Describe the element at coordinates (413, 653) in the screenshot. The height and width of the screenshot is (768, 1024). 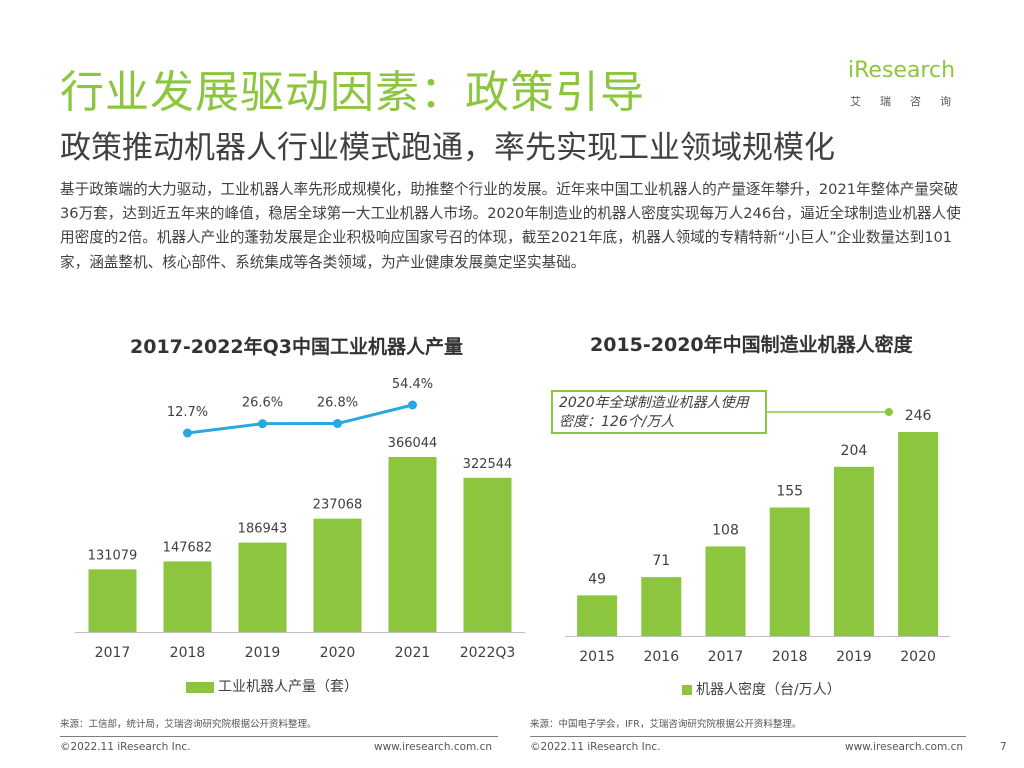
I see `x-tick-label: 2021` at that location.